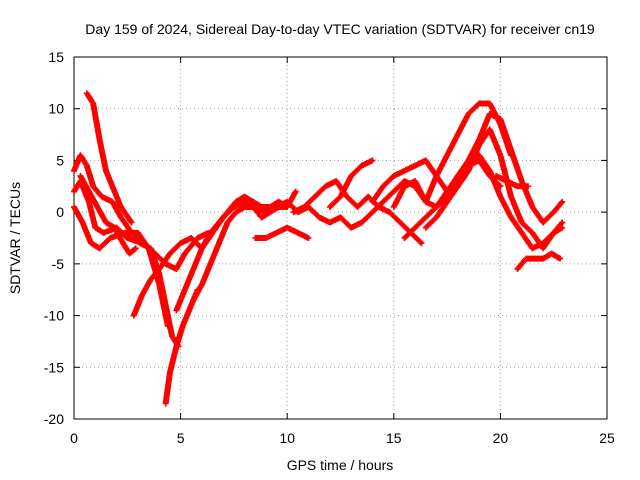 The width and height of the screenshot is (640, 480). I want to click on x-tick-label: 25, so click(607, 438).